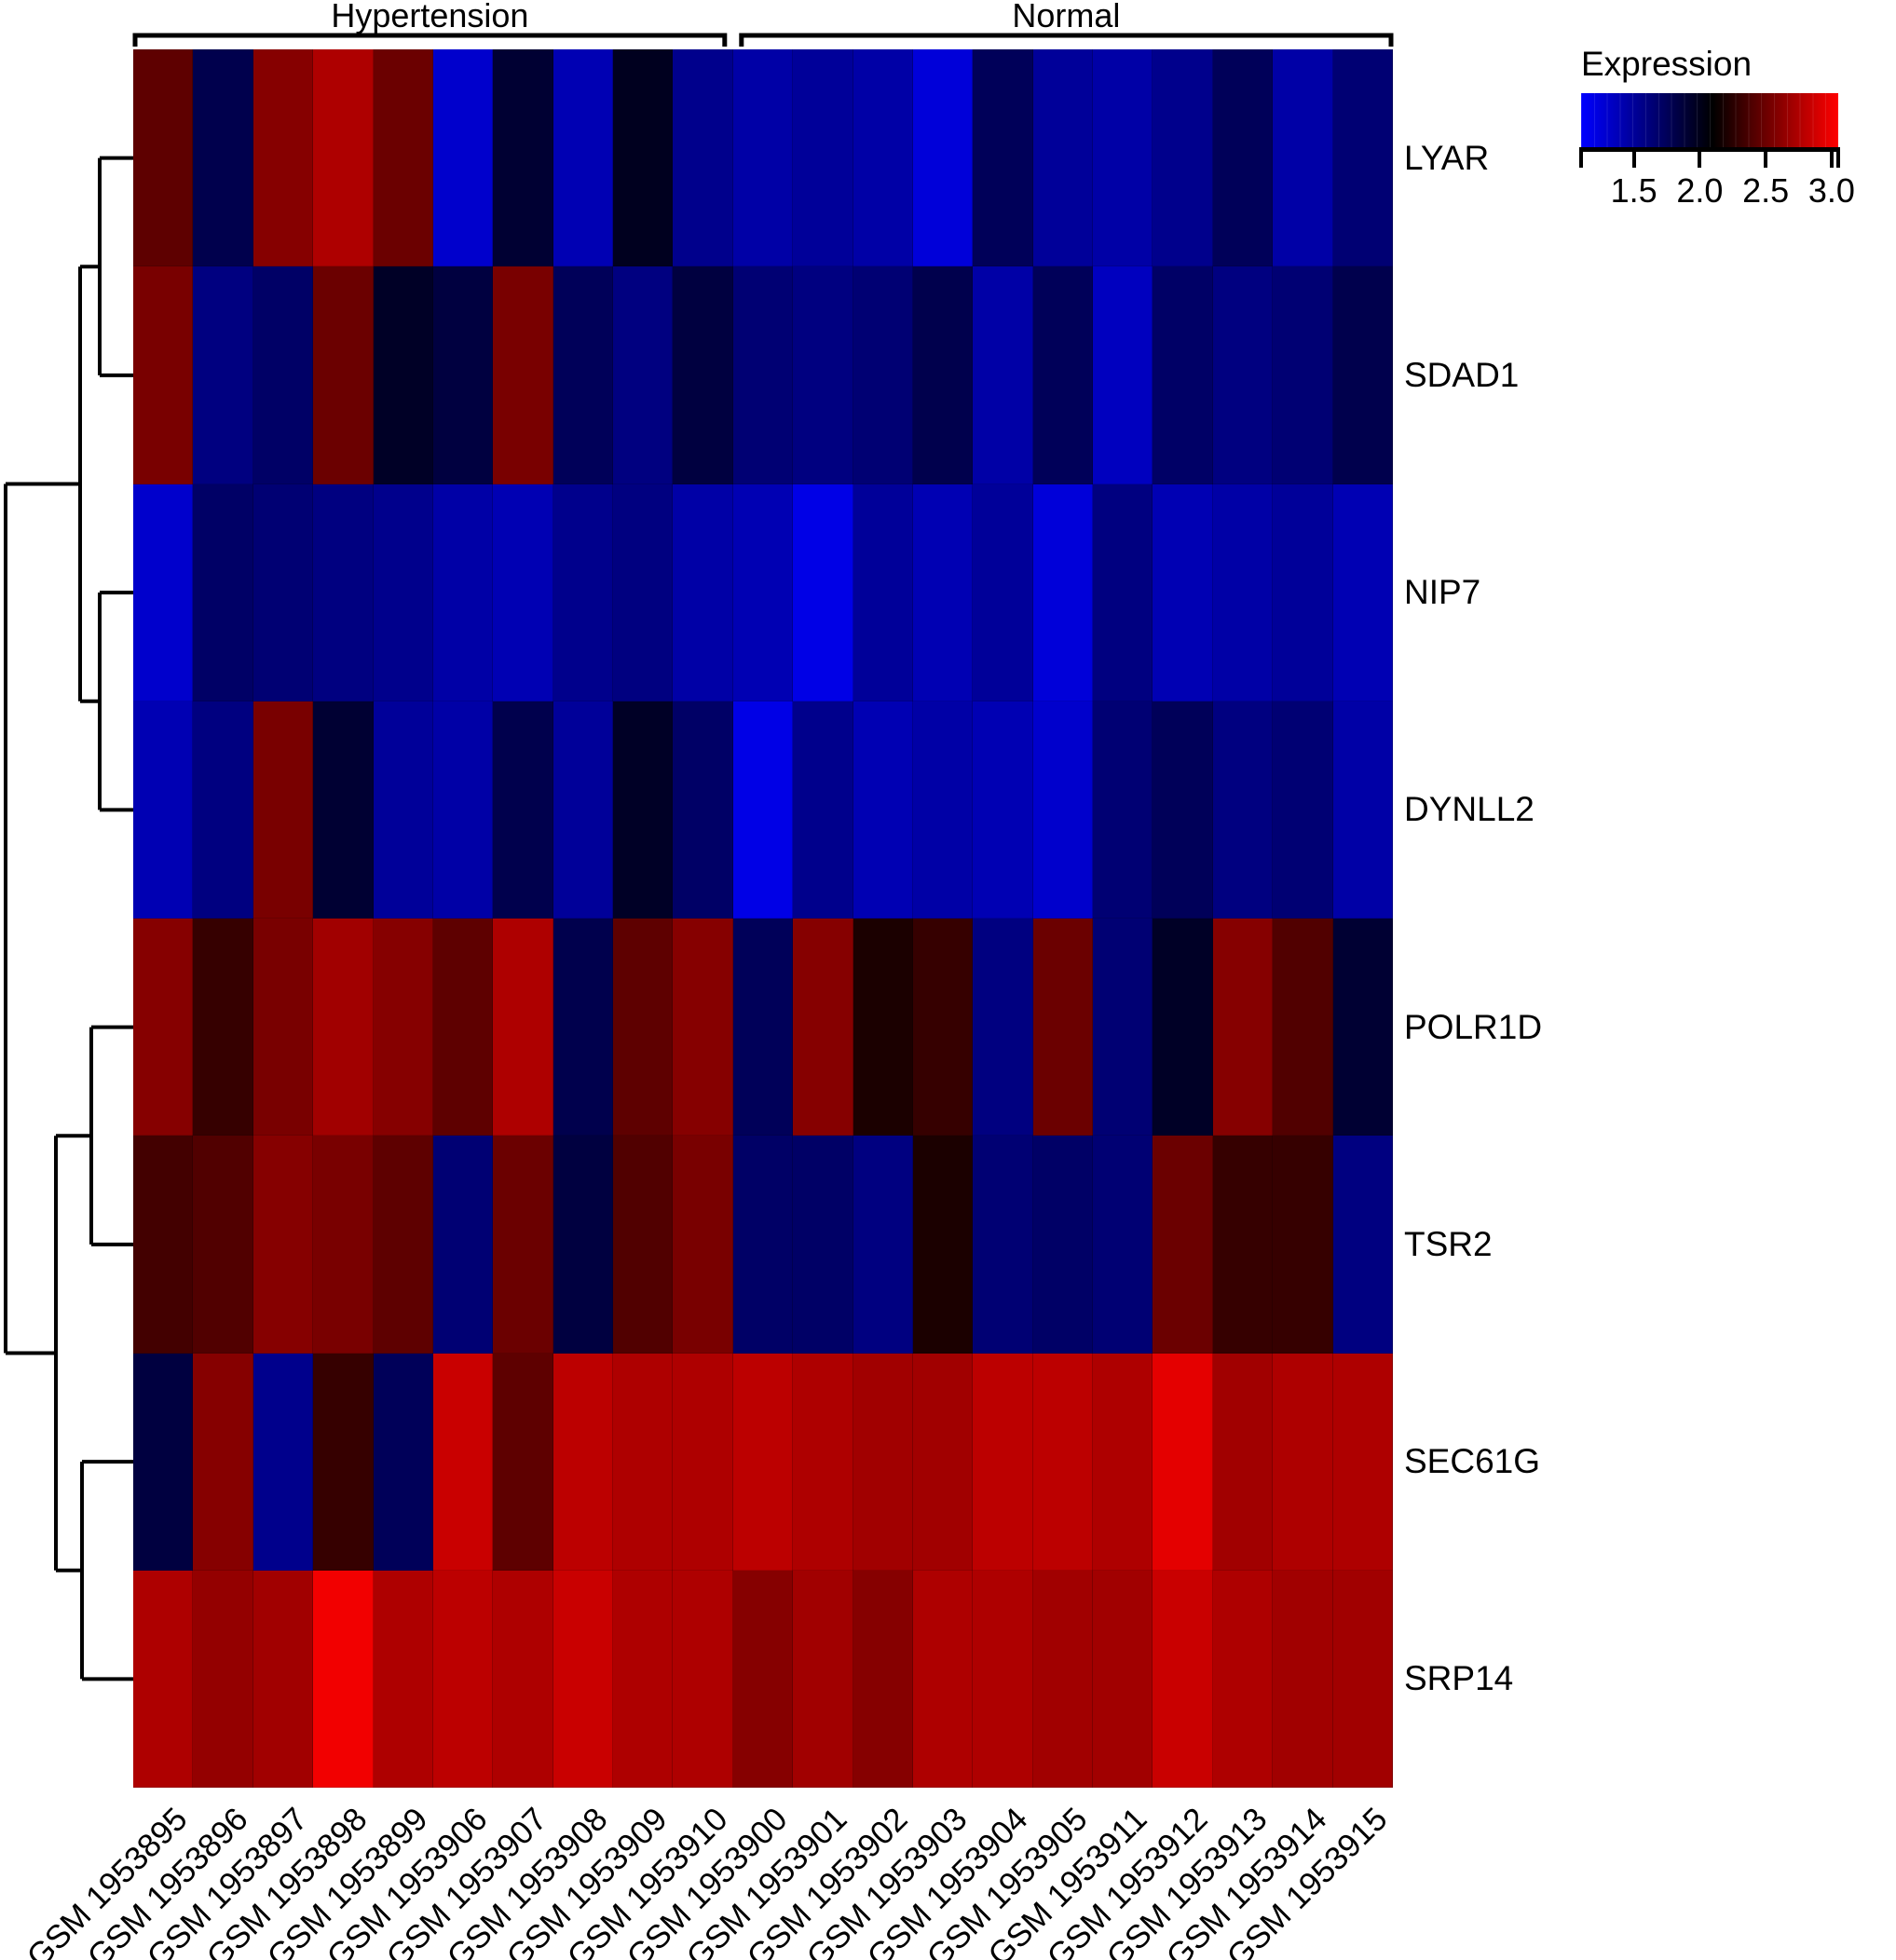 This screenshot has height=1960, width=1896. I want to click on row-label: POLR1D, so click(1474, 1026).